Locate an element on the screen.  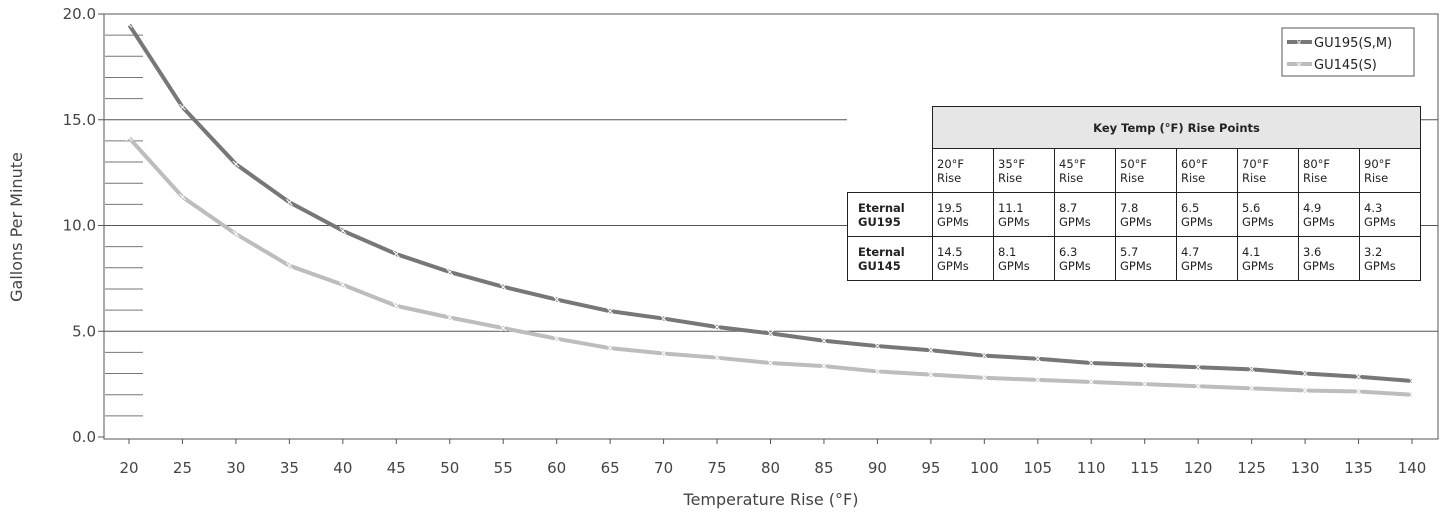
col-head-70: 70°F Rise is located at coordinates (1268, 170).